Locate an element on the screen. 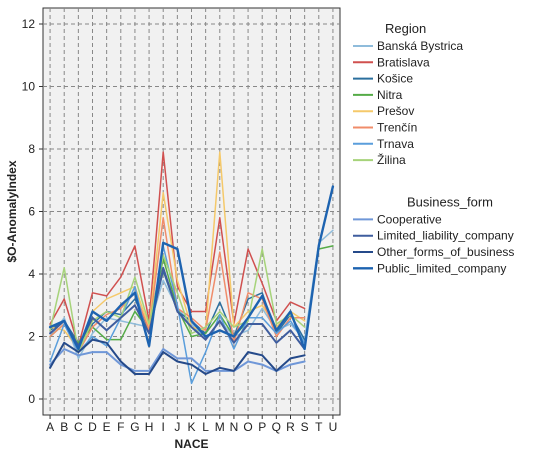 The width and height of the screenshot is (550, 460). y-tick-label: 0 is located at coordinates (31, 399).